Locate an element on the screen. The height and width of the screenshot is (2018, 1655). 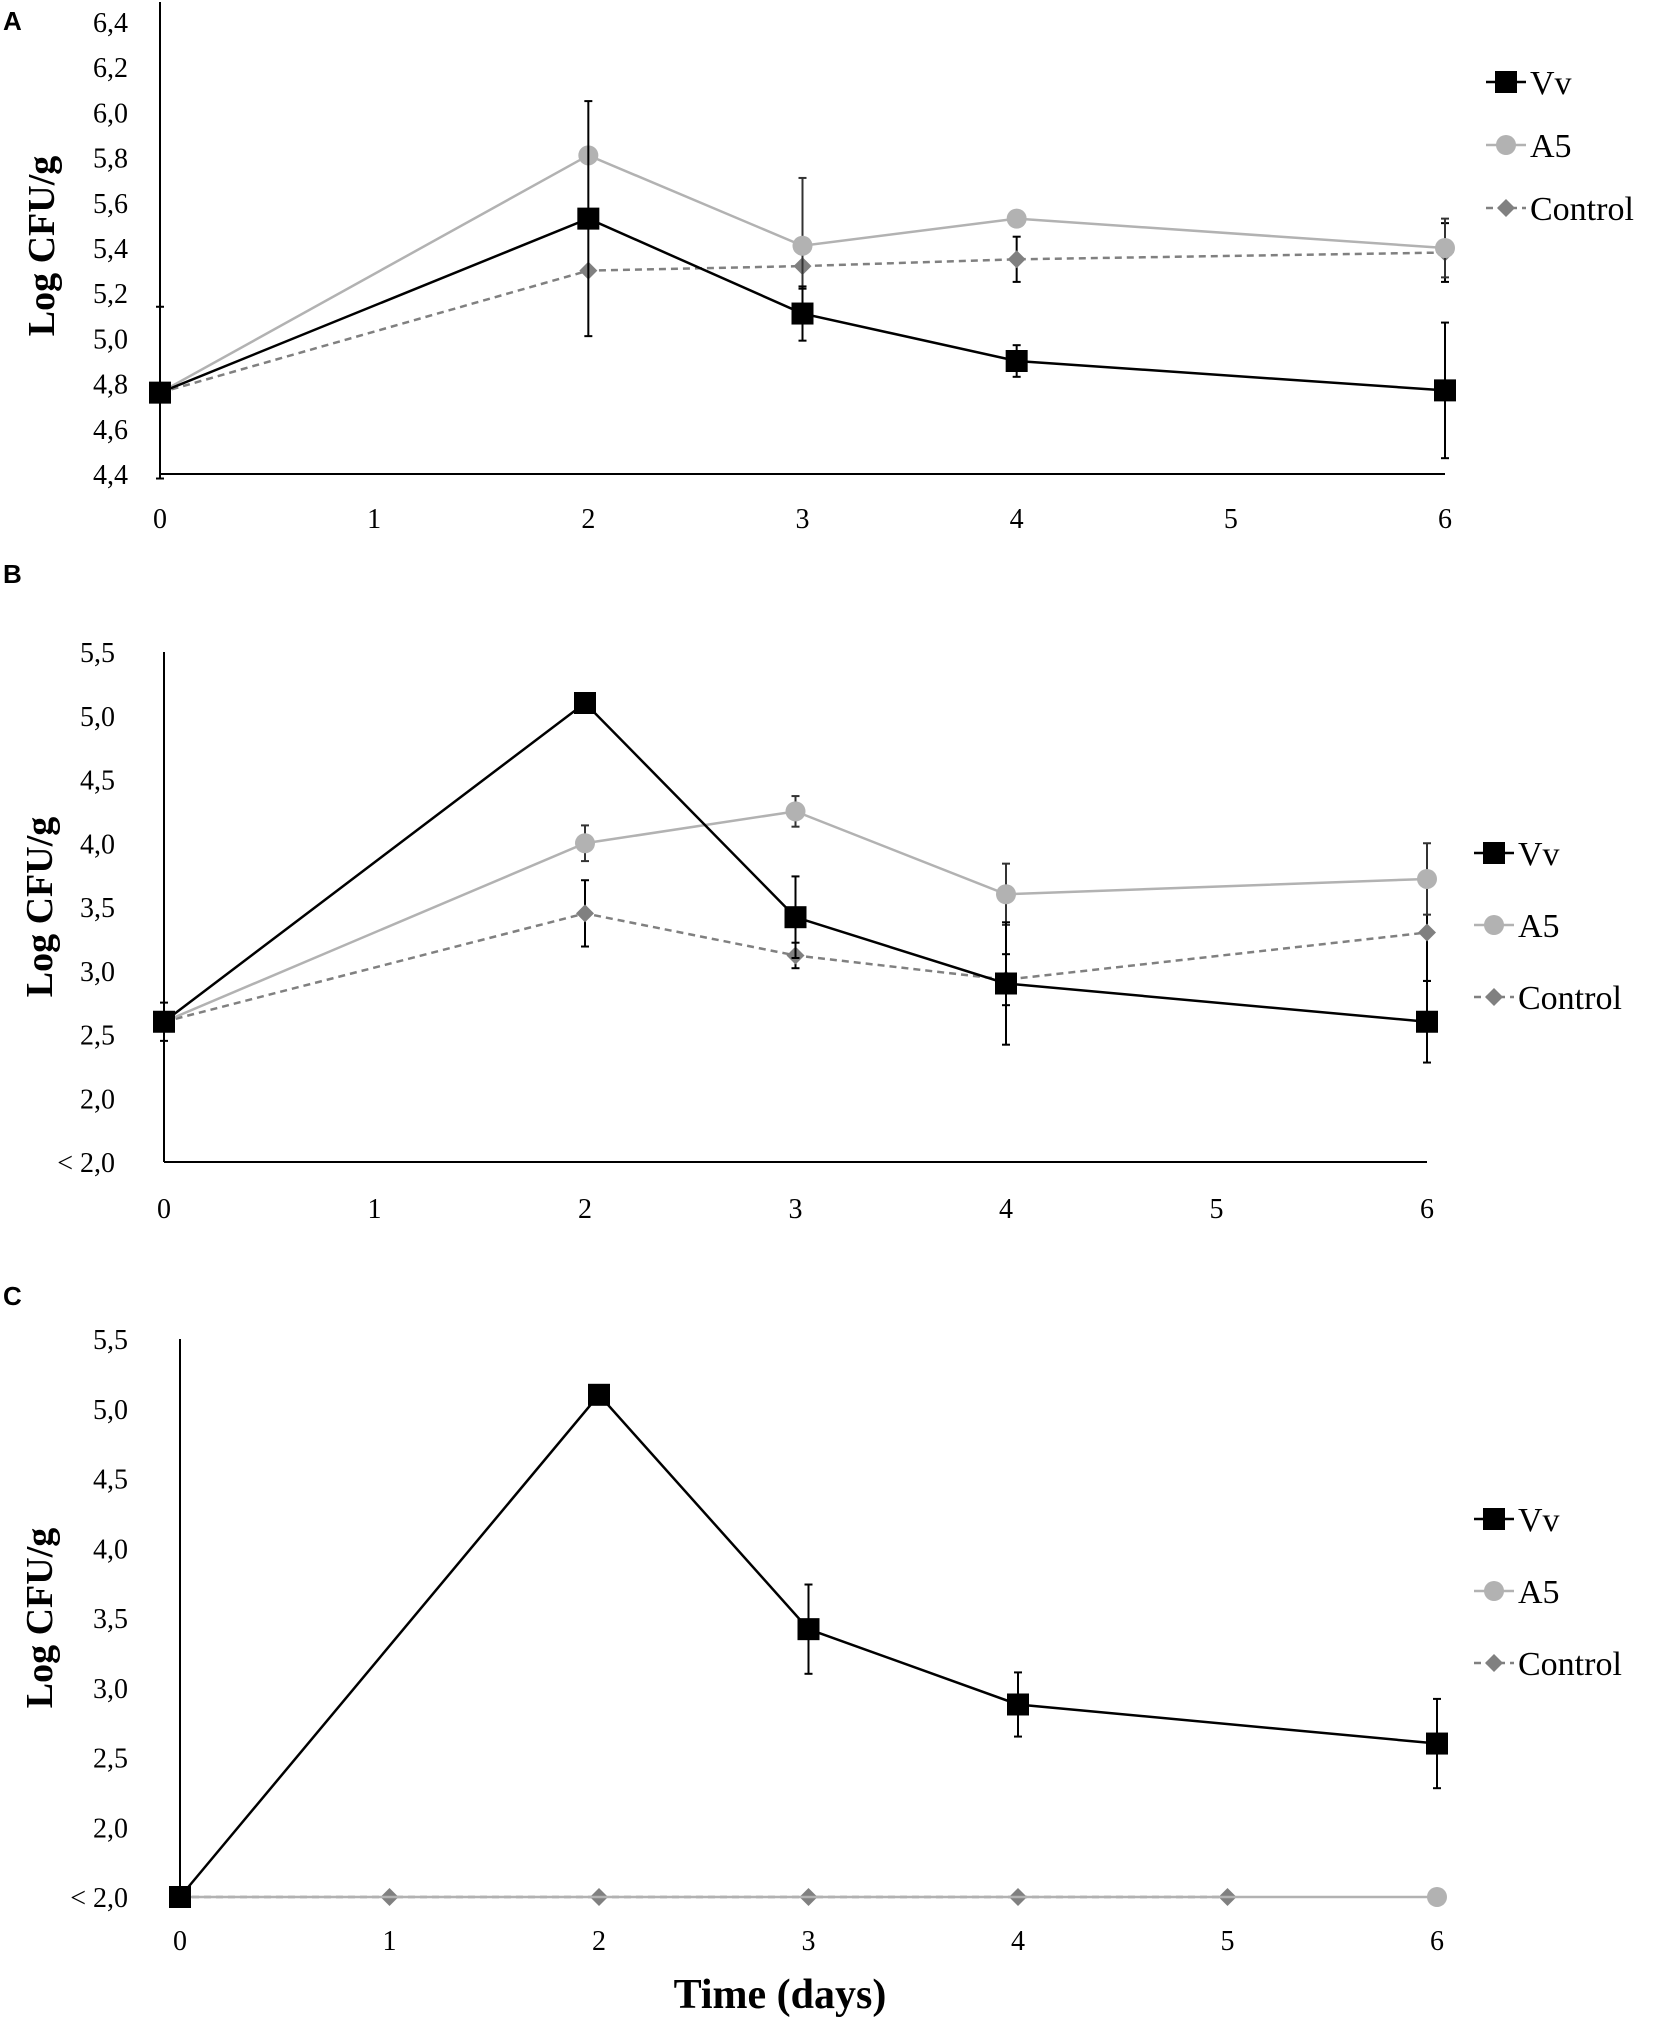
y-tick-label: 4,8 is located at coordinates (110, 385).